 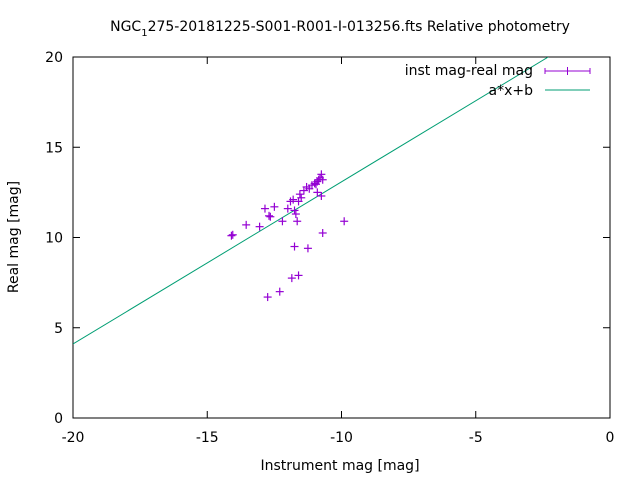 What do you see at coordinates (73, 438) in the screenshot?
I see `x-tick-label: -20` at bounding box center [73, 438].